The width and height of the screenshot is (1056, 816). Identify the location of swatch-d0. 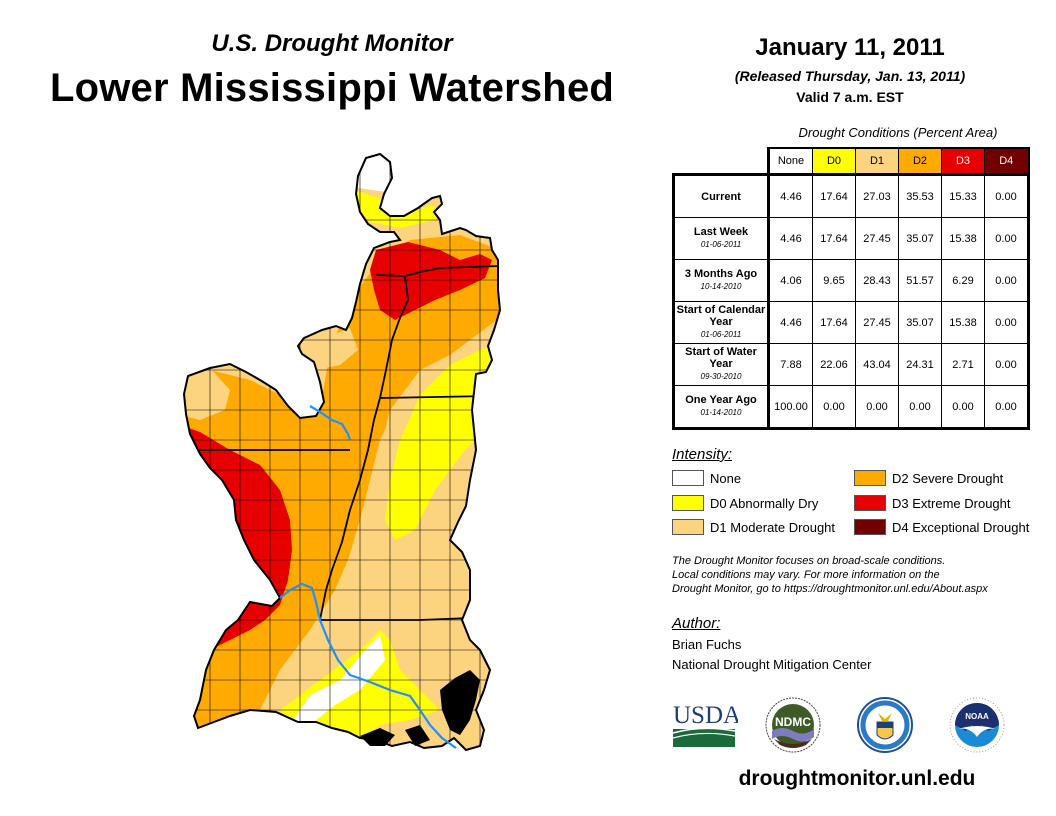
(688, 503).